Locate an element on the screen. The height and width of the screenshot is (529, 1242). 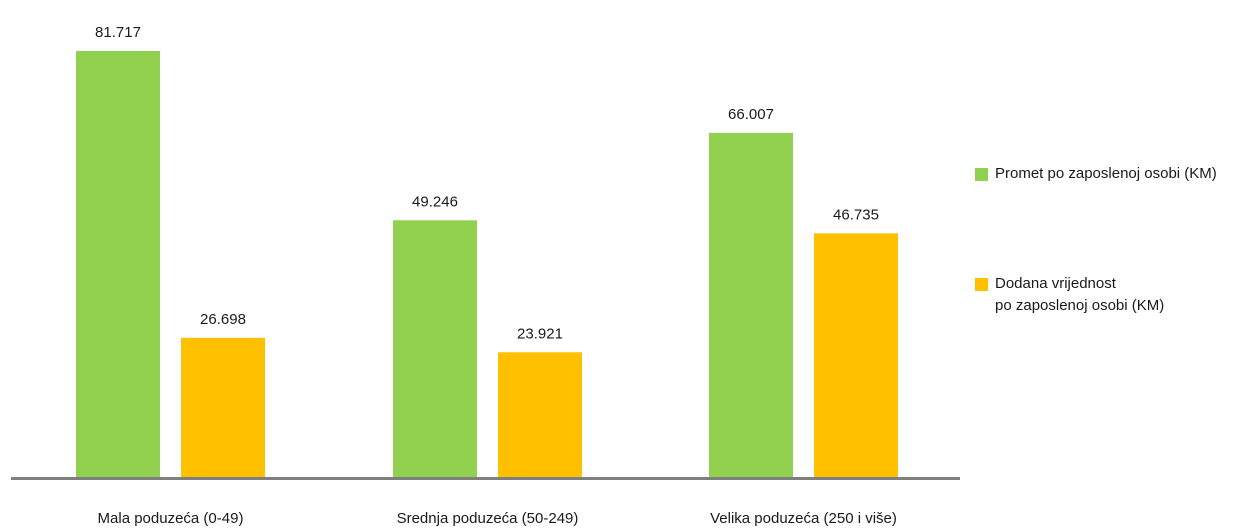
bar-series1-cat1 is located at coordinates (118, 264).